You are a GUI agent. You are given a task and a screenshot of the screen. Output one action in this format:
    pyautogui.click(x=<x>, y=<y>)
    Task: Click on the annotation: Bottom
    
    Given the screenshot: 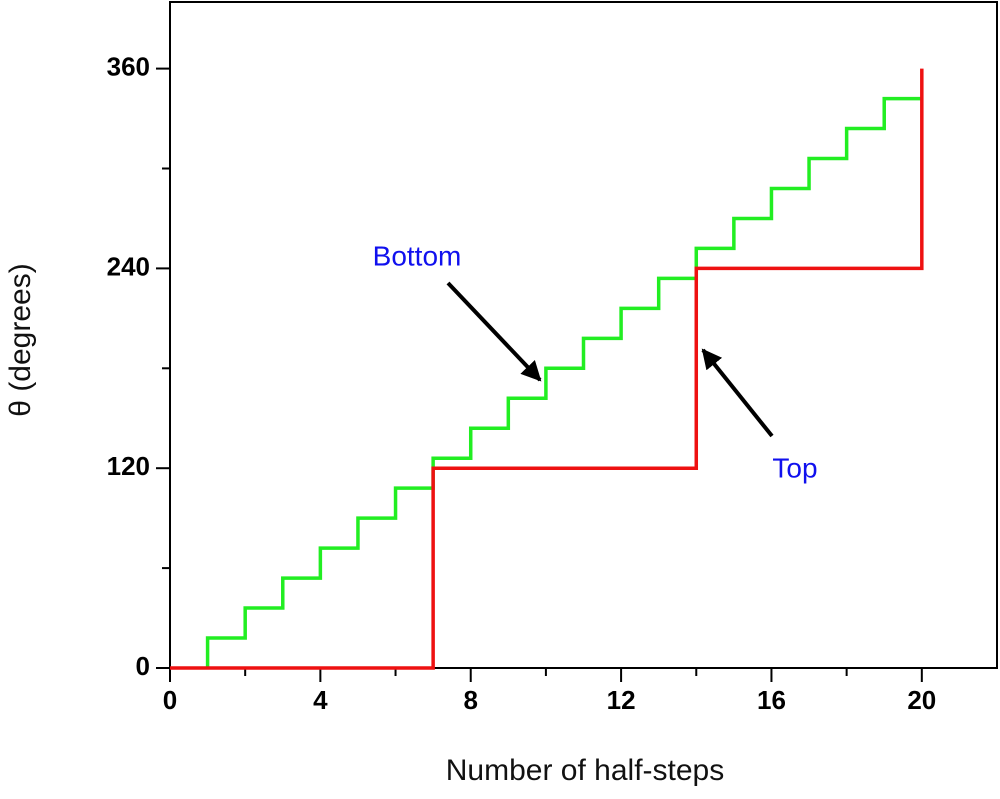 What is the action you would take?
    pyautogui.click(x=417, y=255)
    